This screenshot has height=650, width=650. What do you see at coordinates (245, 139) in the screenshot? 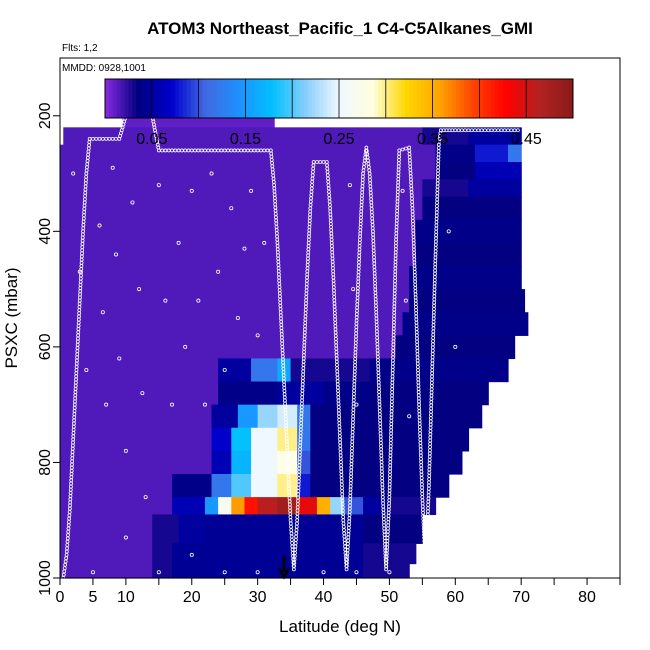
I see `colorbar-tick-label: 0.15` at bounding box center [245, 139].